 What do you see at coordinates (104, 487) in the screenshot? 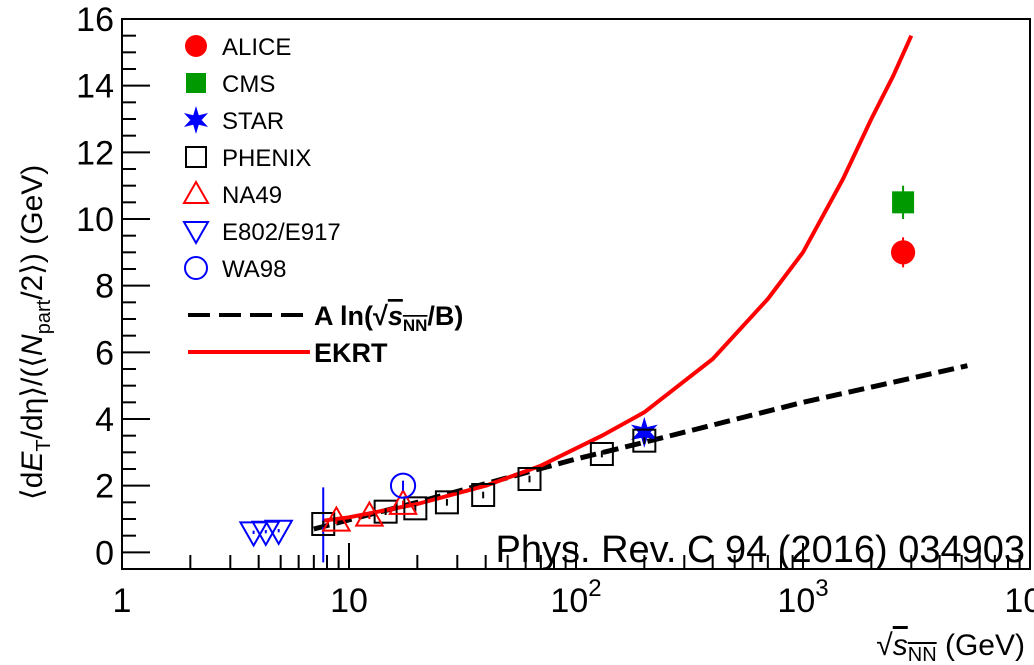
I see `y-tick-label: 2` at bounding box center [104, 487].